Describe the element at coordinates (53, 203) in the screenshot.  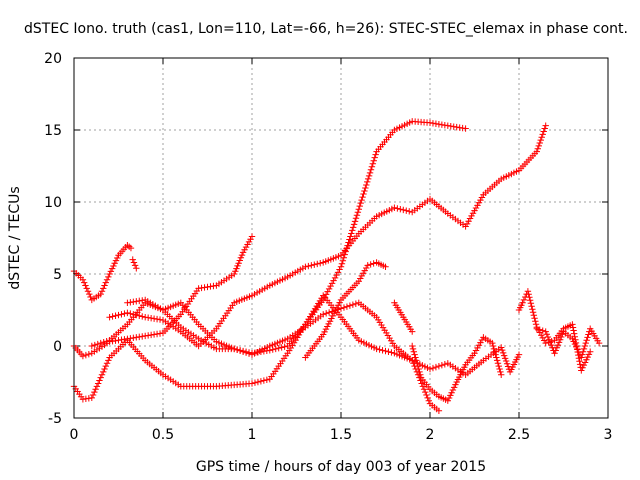
I see `y-tick-label: 10` at that location.